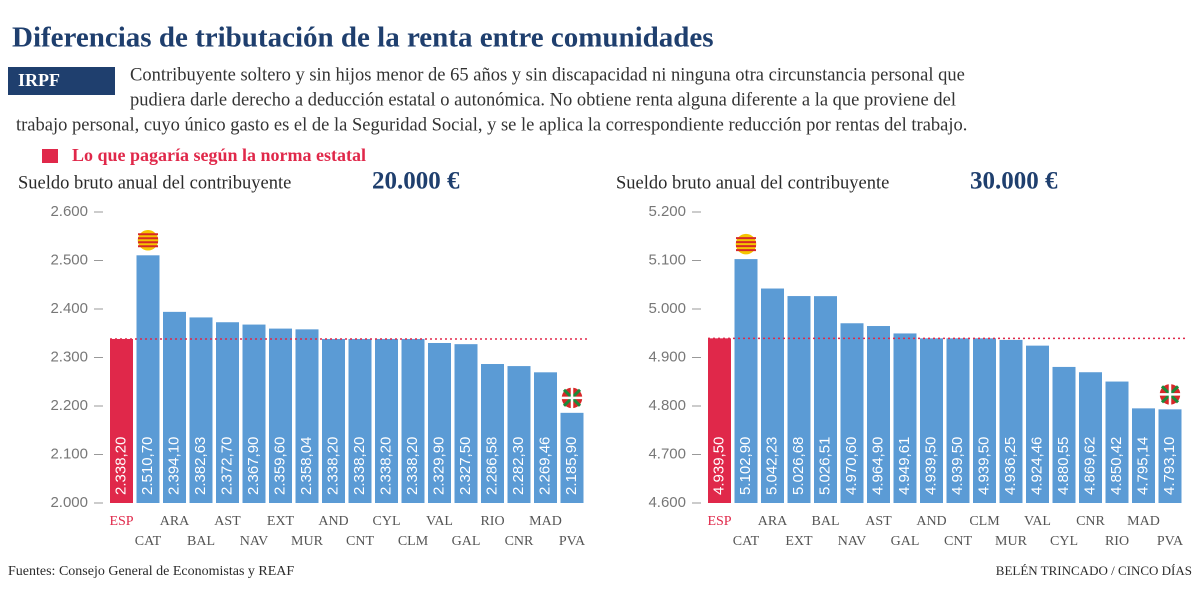  What do you see at coordinates (253, 466) in the screenshot?
I see `value-label: 2.367,90` at bounding box center [253, 466].